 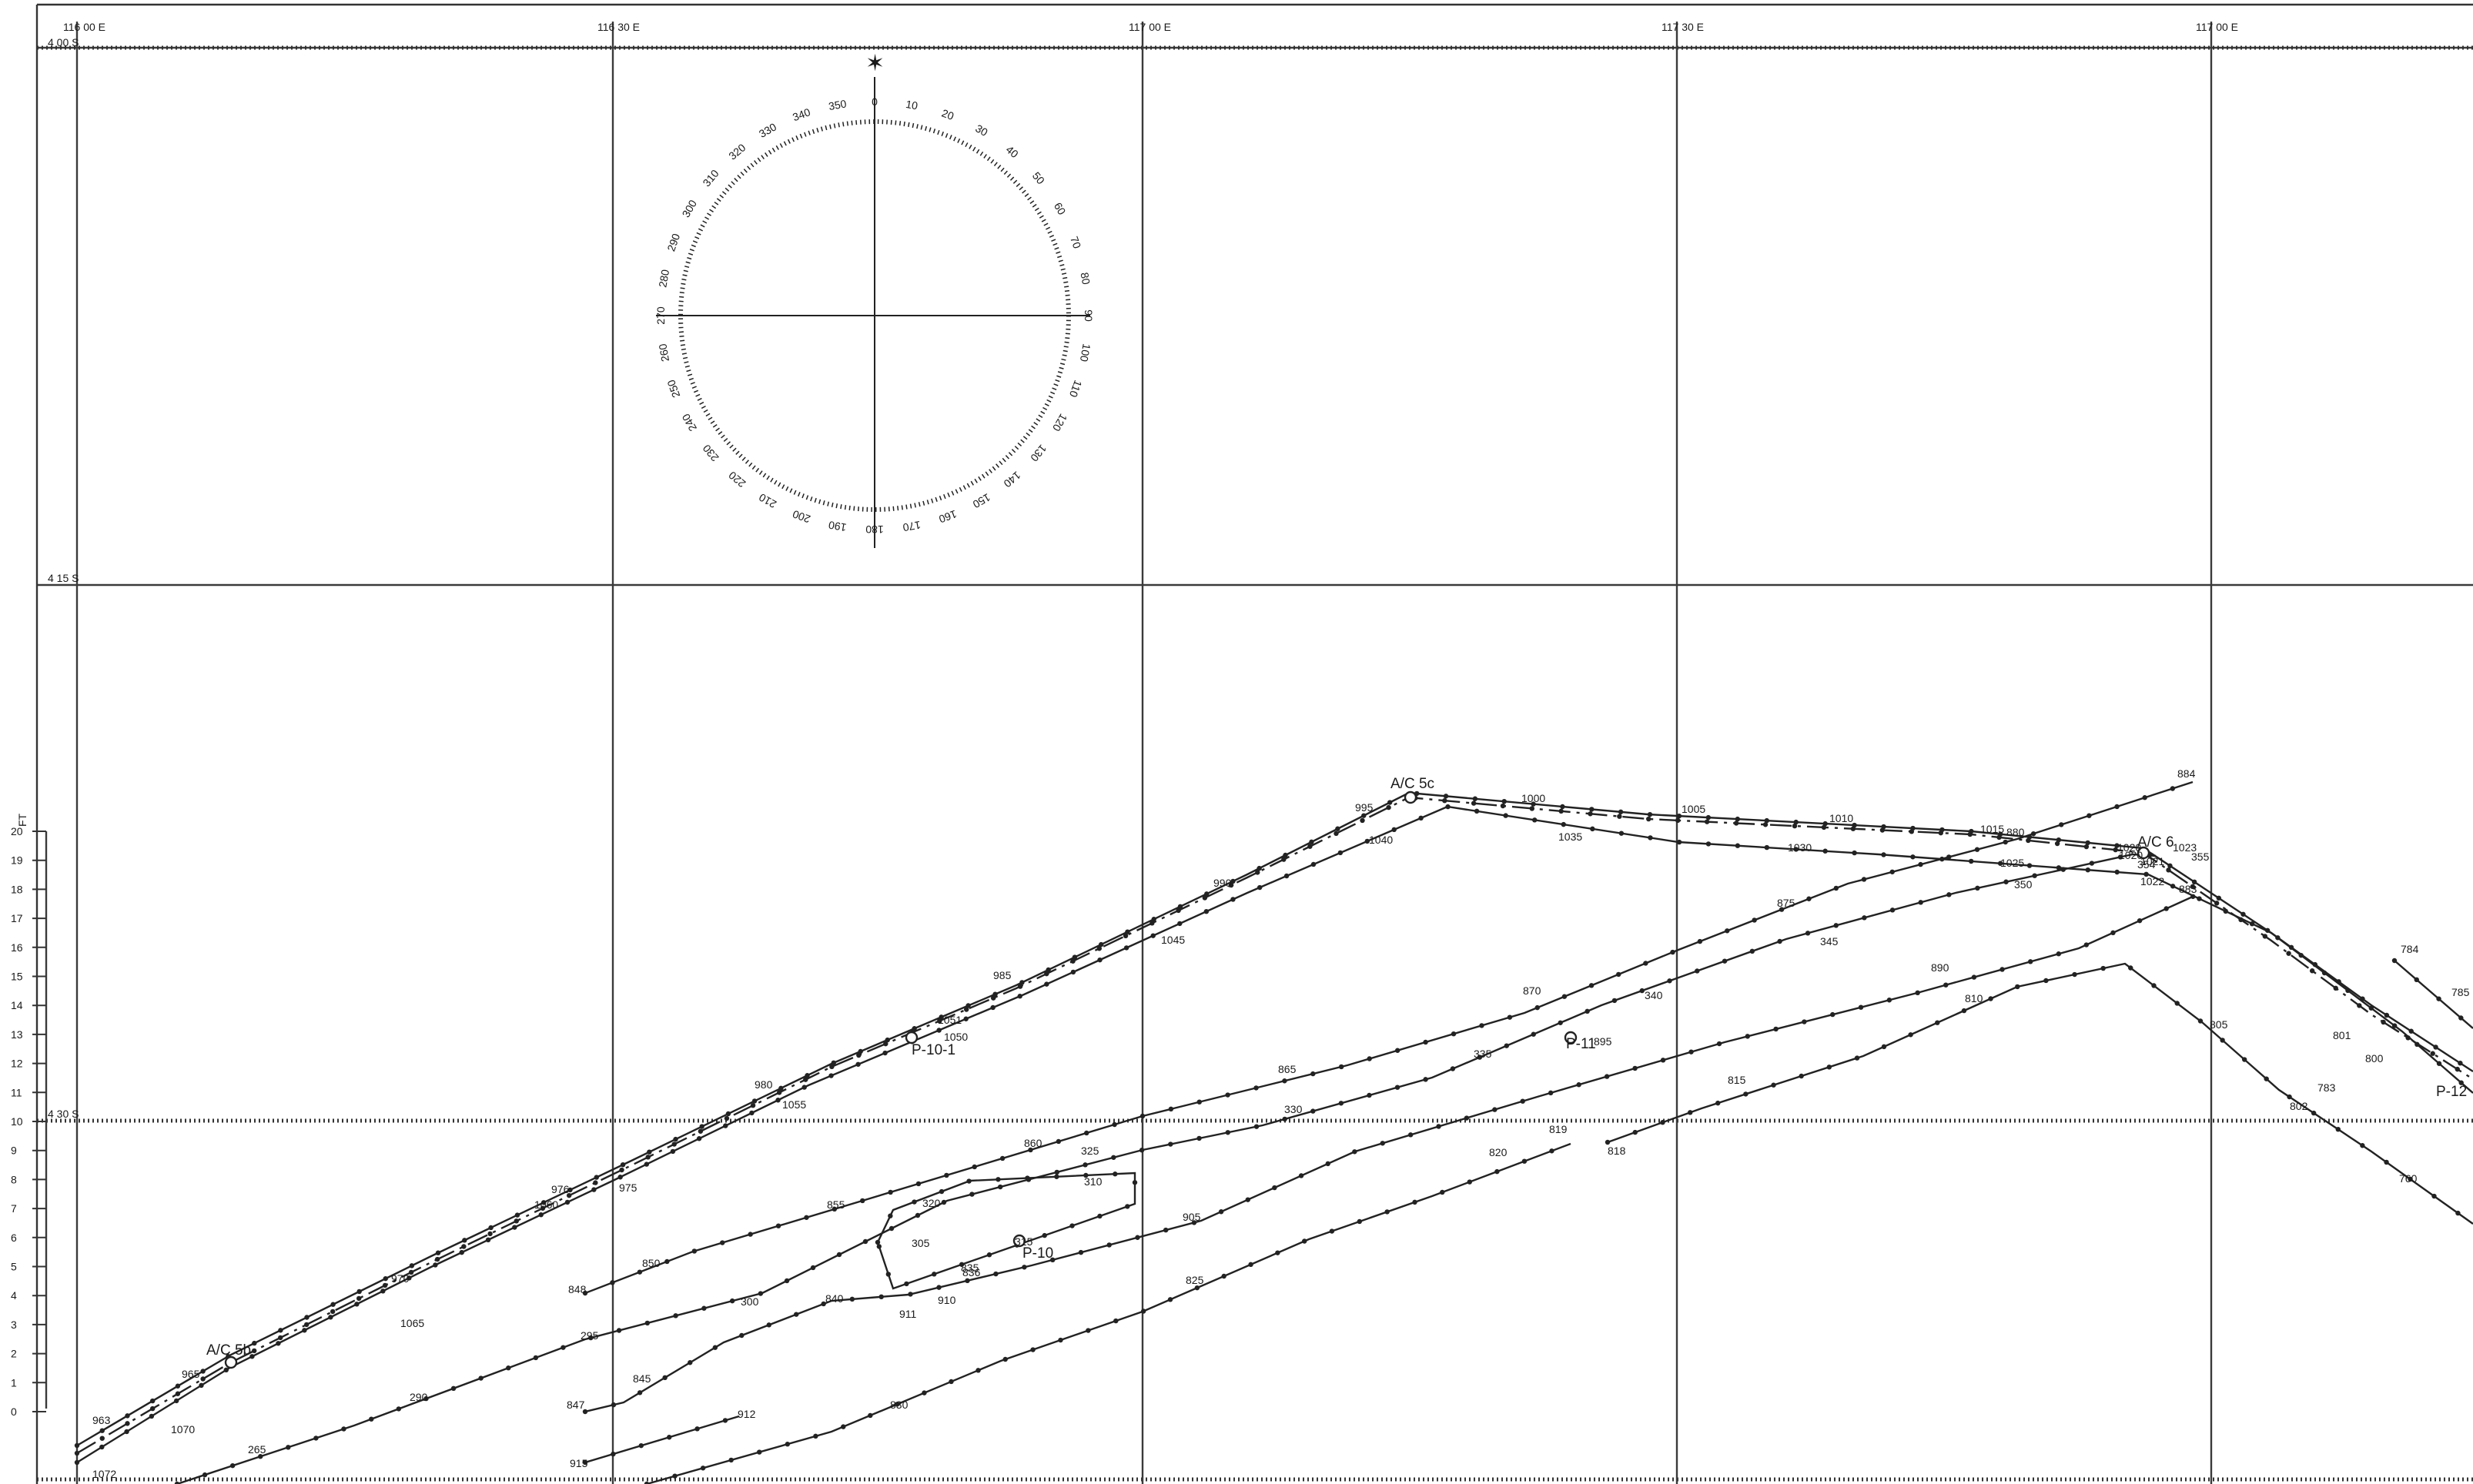 I want to click on scale-label: 12, so click(x=17, y=1064).